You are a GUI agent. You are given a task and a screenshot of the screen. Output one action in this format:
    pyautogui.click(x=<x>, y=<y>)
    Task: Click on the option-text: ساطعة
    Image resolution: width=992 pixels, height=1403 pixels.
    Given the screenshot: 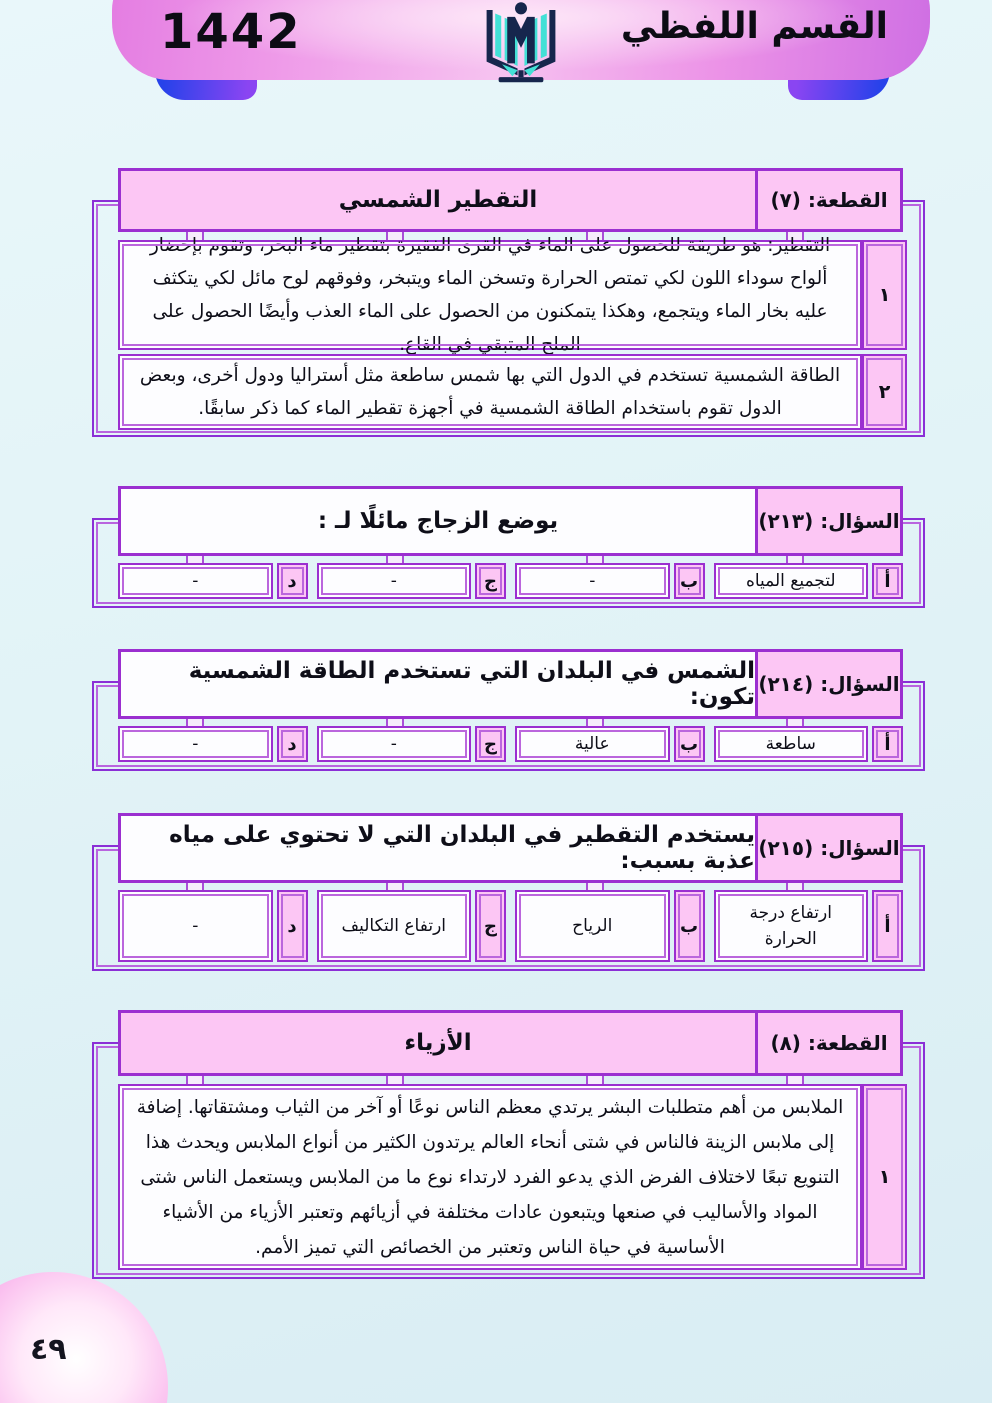 What is the action you would take?
    pyautogui.click(x=790, y=744)
    